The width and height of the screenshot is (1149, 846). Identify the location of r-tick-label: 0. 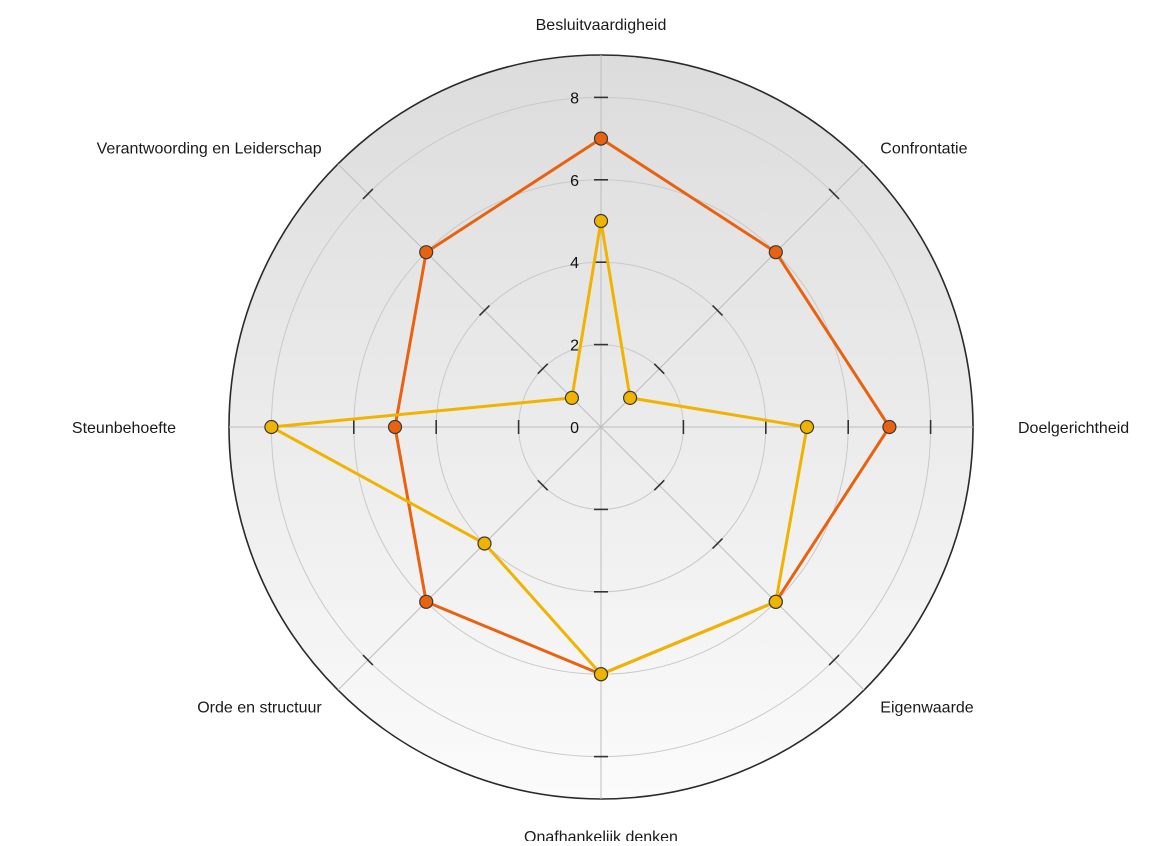
(574, 428).